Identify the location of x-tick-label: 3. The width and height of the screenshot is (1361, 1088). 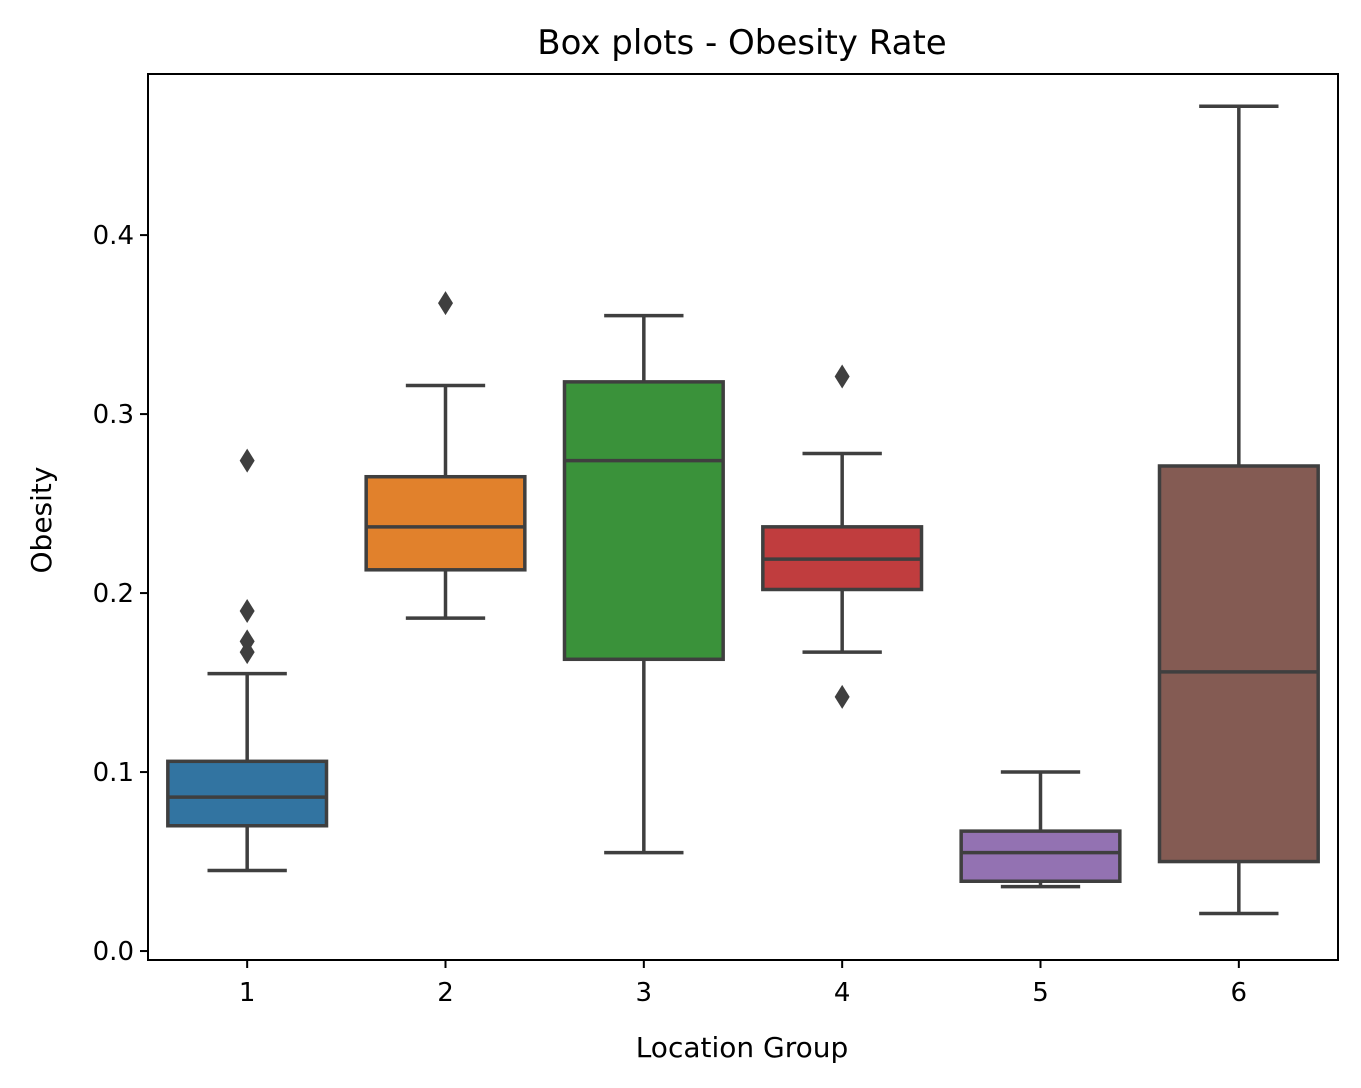
(644, 993).